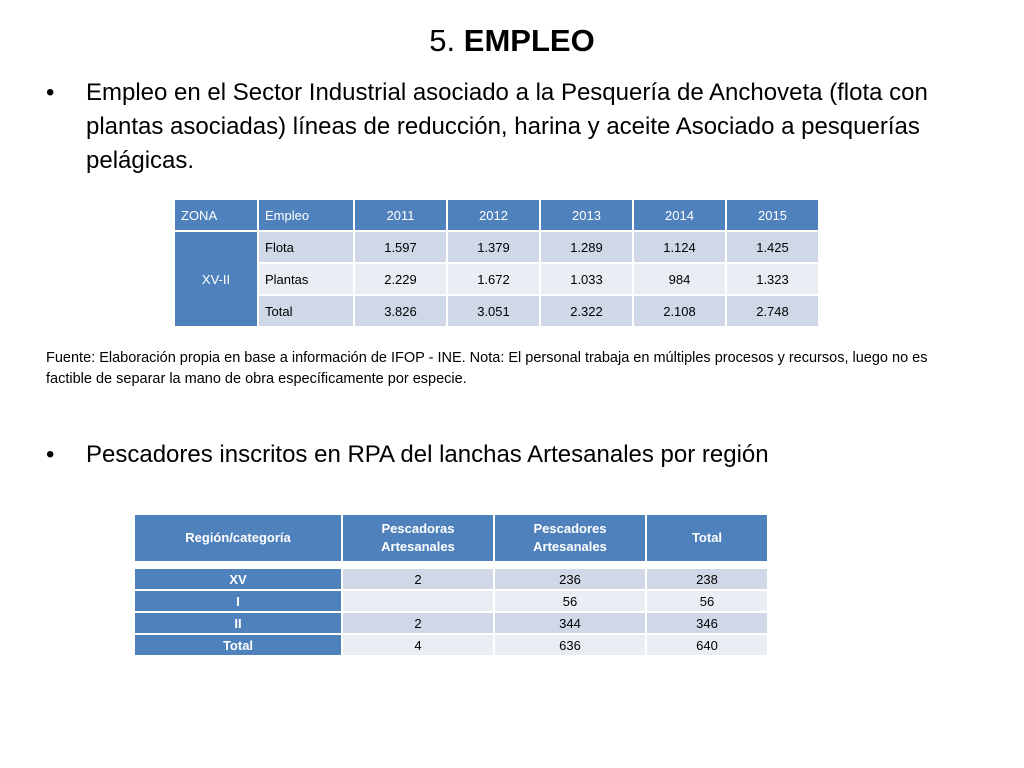  What do you see at coordinates (772, 247) in the screenshot?
I see `value-cell: 1.425` at bounding box center [772, 247].